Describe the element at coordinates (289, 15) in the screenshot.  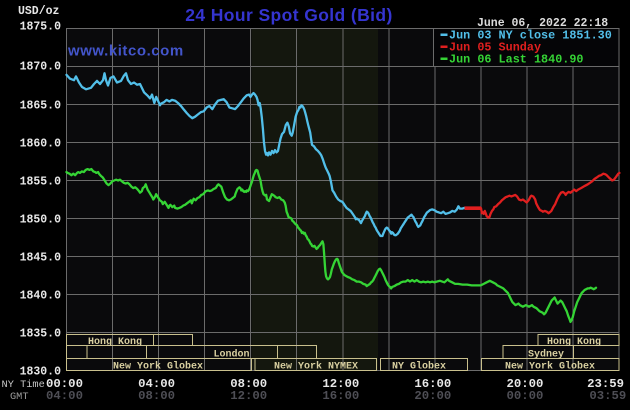
I see `svg-text: 24 Hour Spot Gold (Bid)` at that location.